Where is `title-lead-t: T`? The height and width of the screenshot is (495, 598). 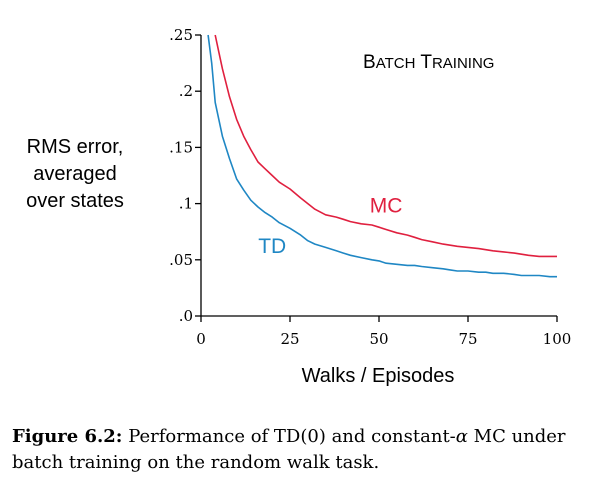 title-lead-t: T is located at coordinates (426, 62).